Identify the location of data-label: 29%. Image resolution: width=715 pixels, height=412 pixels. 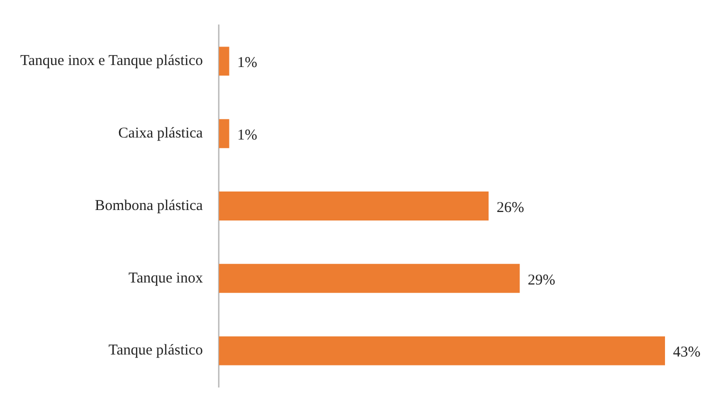
(542, 280).